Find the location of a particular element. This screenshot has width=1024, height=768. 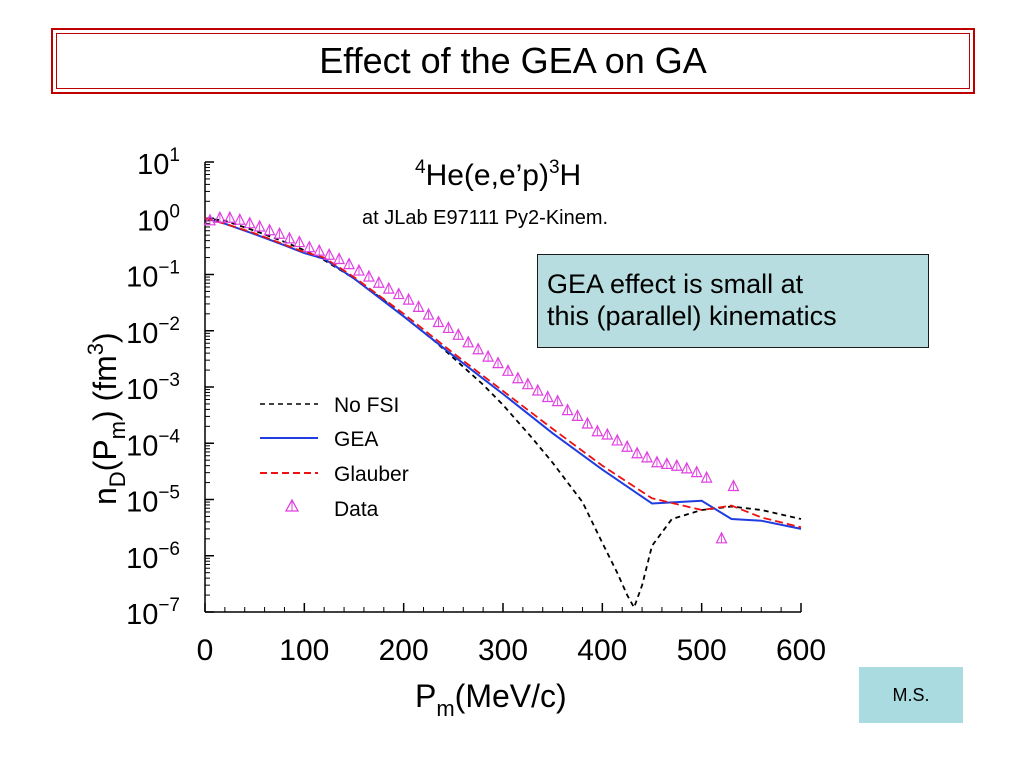

y-tick-label-exponent: −4 is located at coordinates (169, 436).